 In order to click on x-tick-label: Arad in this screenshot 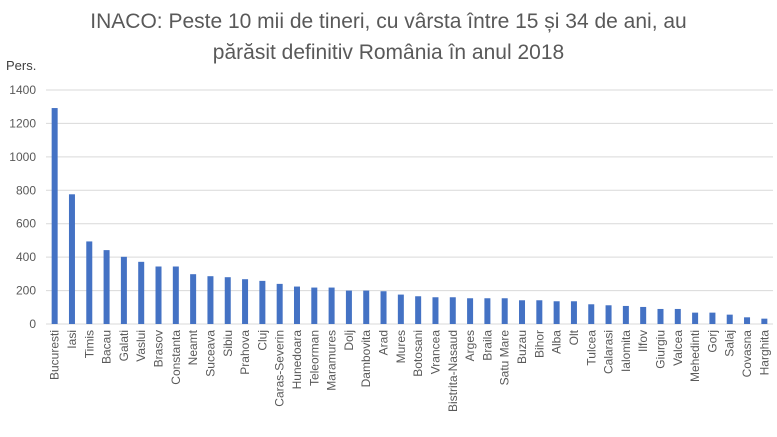, I will do `click(384, 342)`.